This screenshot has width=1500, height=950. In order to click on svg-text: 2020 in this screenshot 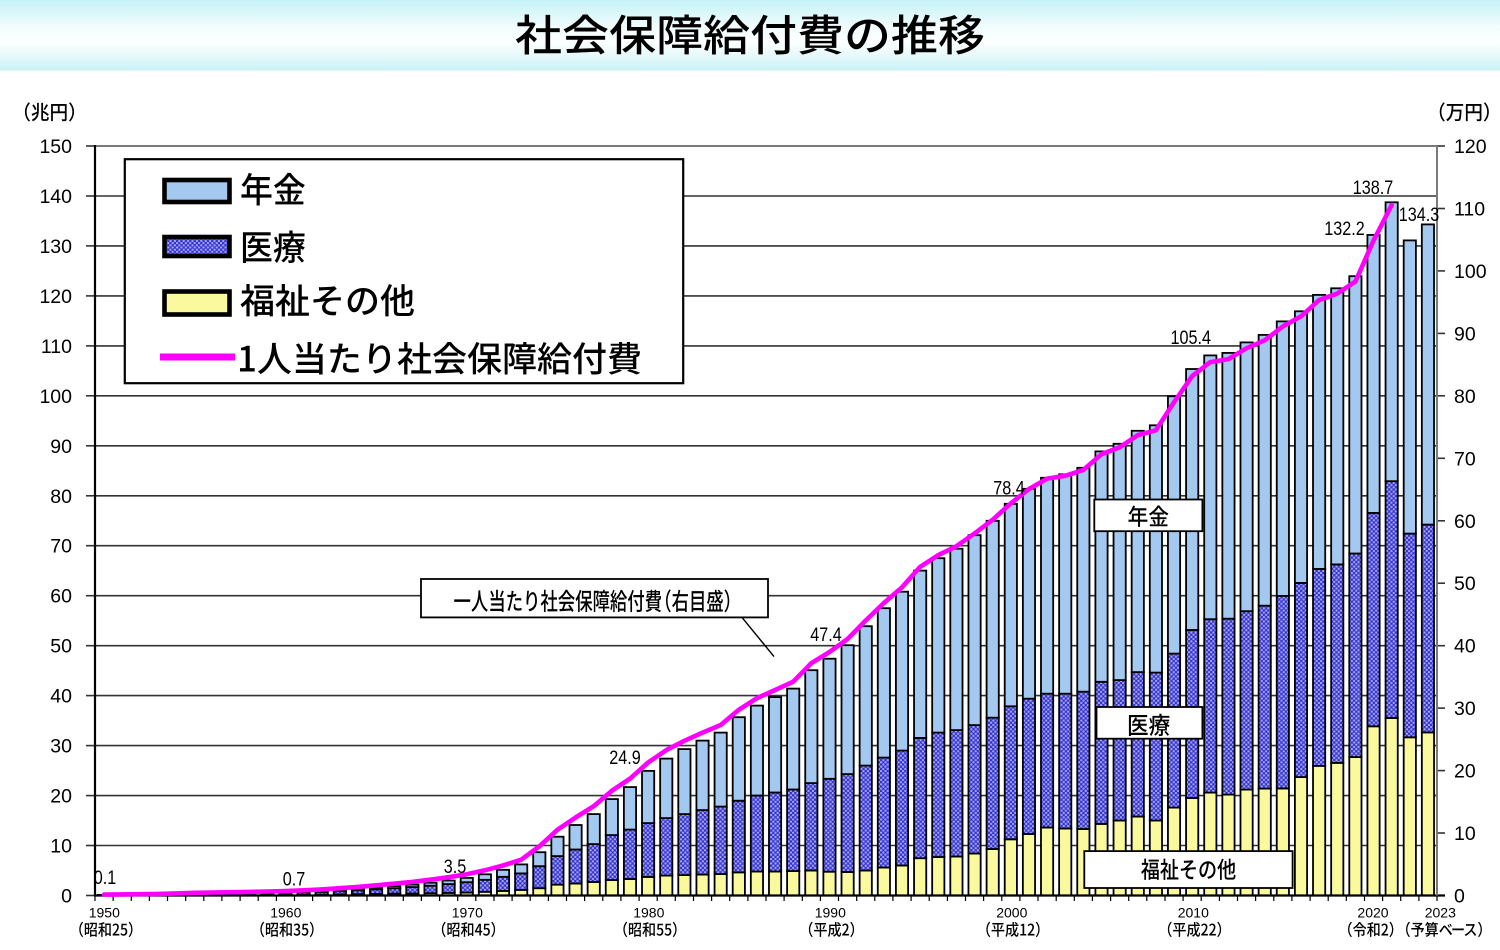, I will do `click(1372, 913)`.